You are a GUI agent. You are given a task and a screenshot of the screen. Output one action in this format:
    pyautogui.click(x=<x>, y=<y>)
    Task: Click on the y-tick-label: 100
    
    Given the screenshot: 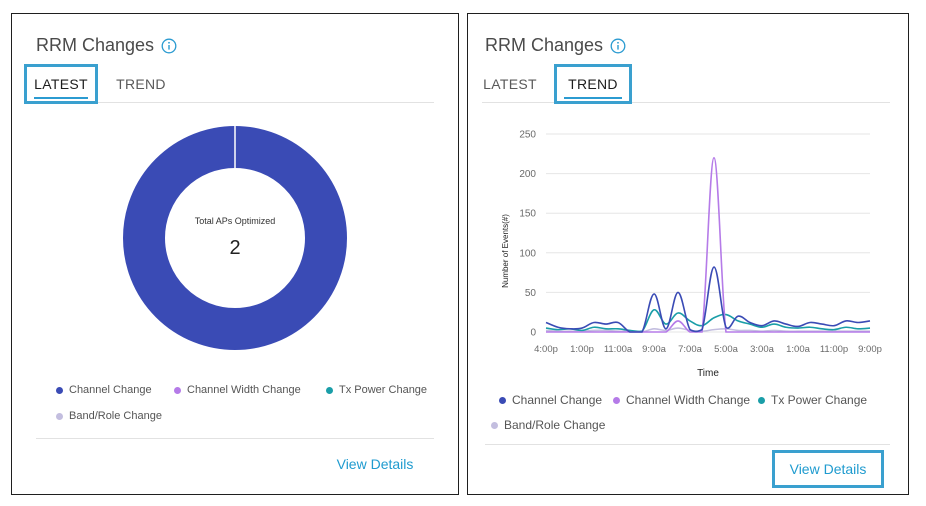 What is the action you would take?
    pyautogui.click(x=527, y=253)
    